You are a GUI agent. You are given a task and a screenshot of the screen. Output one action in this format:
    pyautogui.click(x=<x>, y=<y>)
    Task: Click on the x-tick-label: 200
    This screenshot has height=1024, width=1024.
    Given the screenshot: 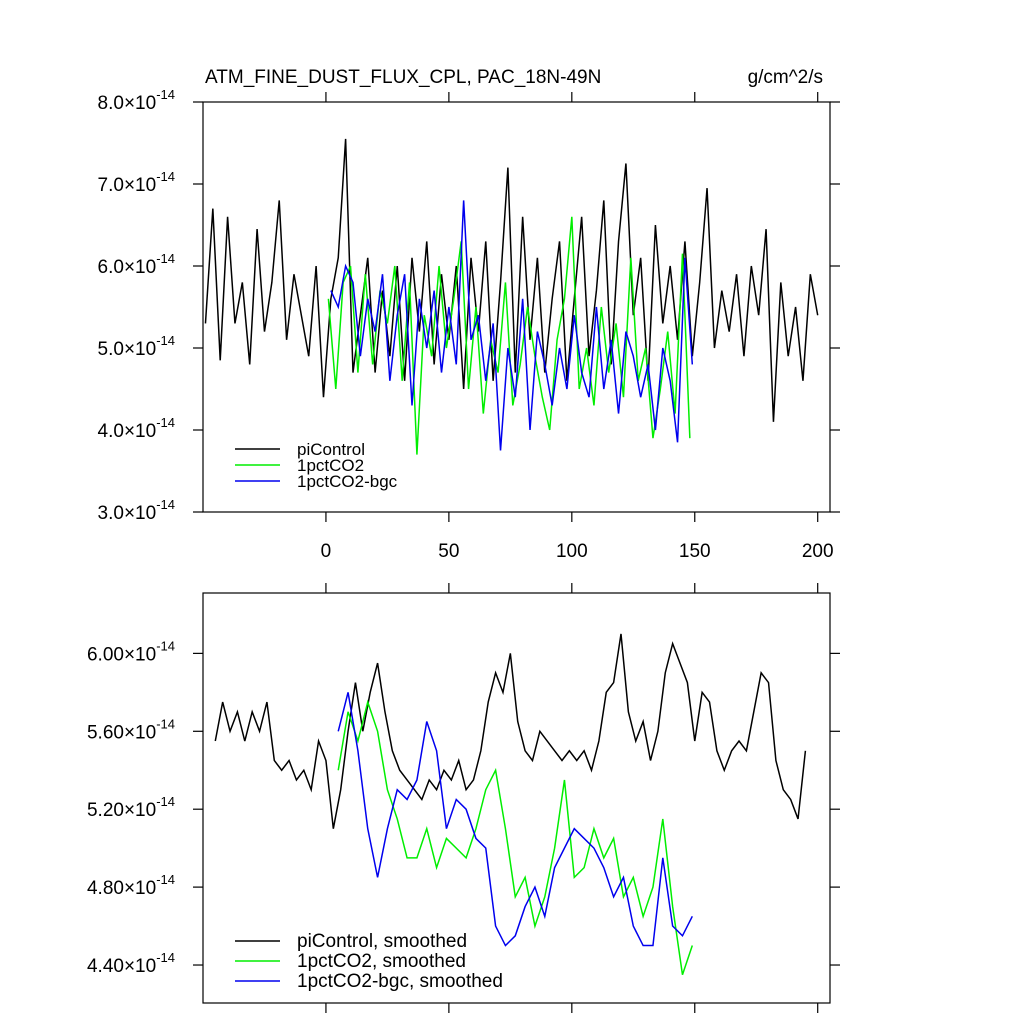 What is the action you would take?
    pyautogui.click(x=818, y=551)
    